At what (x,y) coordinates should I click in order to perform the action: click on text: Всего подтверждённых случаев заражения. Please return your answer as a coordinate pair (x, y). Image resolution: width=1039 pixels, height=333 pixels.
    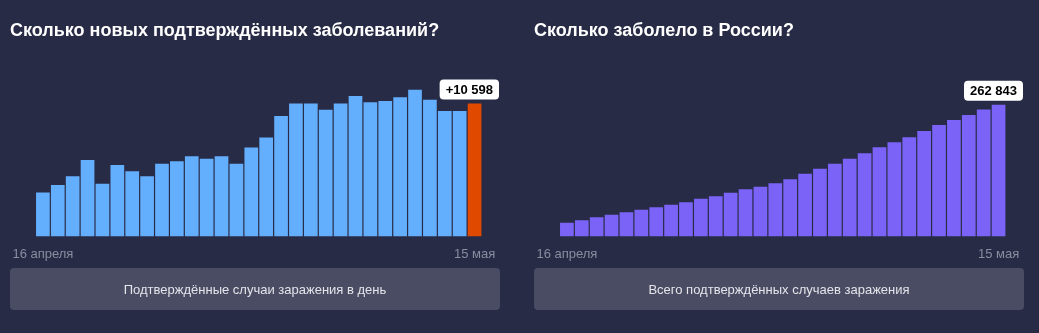
    Looking at the image, I should click on (779, 289).